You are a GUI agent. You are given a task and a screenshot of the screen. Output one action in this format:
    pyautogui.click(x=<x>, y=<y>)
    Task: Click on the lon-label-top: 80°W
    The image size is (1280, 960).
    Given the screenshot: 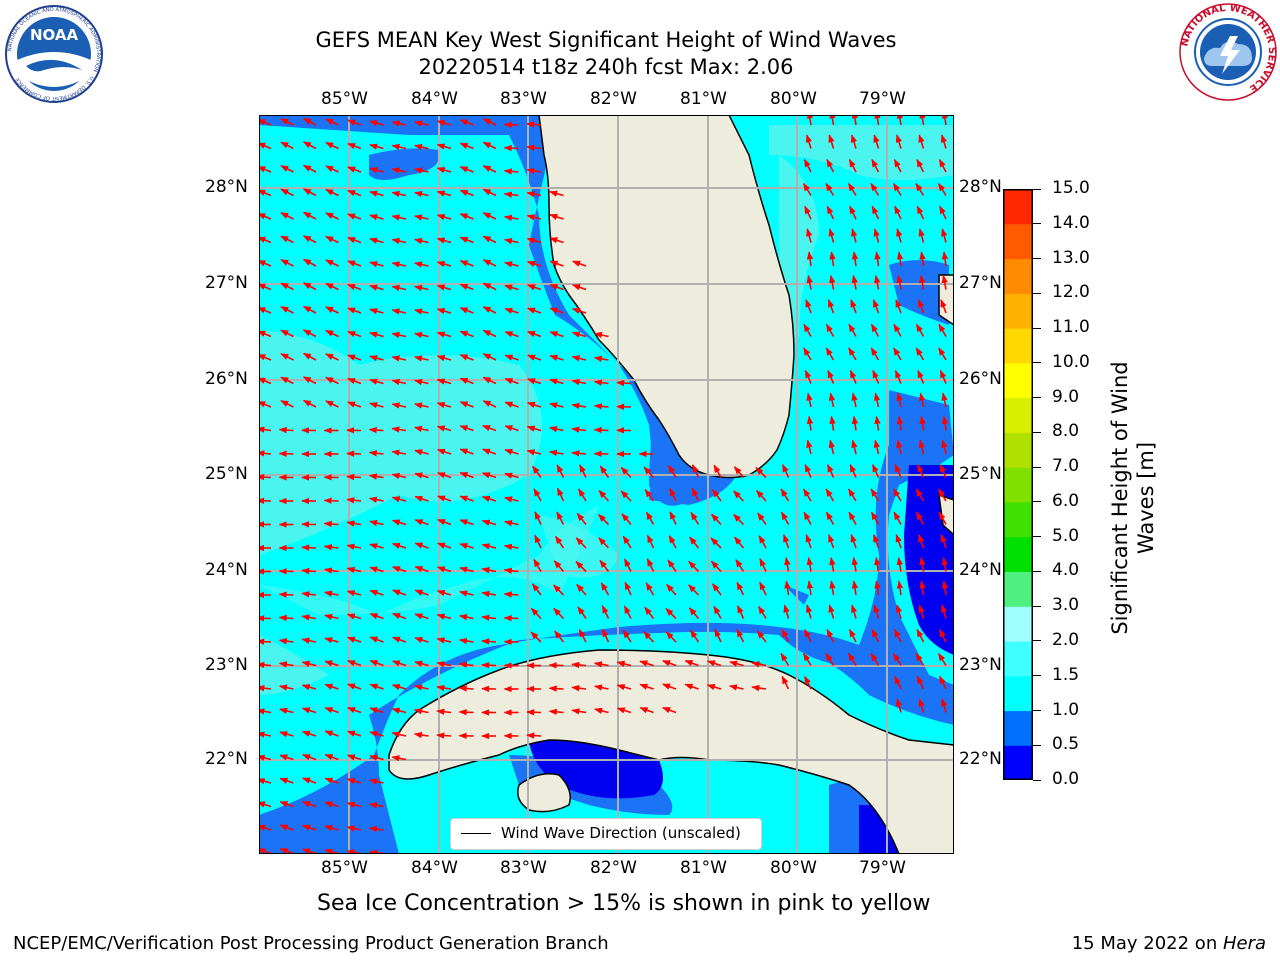 What is the action you would take?
    pyautogui.click(x=793, y=99)
    